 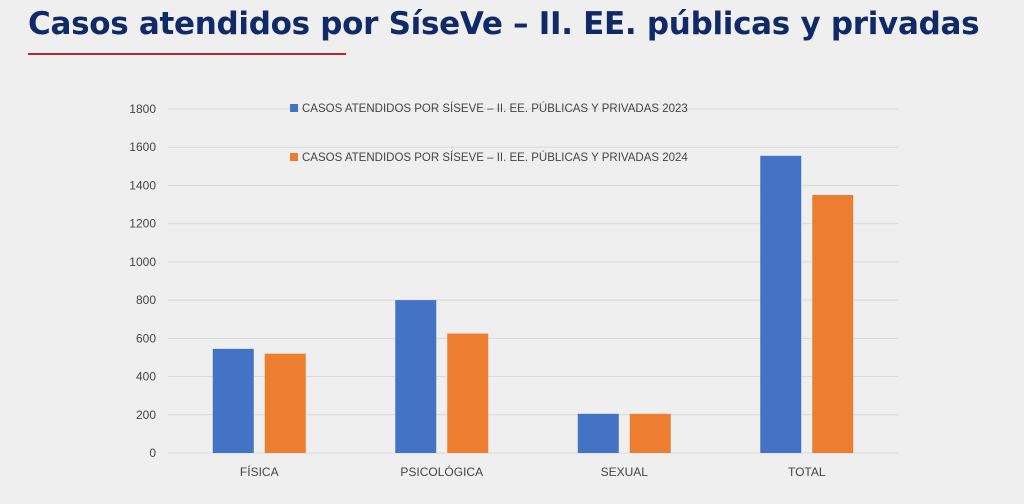 What do you see at coordinates (146, 377) in the screenshot?
I see `y-tick-label: 400` at bounding box center [146, 377].